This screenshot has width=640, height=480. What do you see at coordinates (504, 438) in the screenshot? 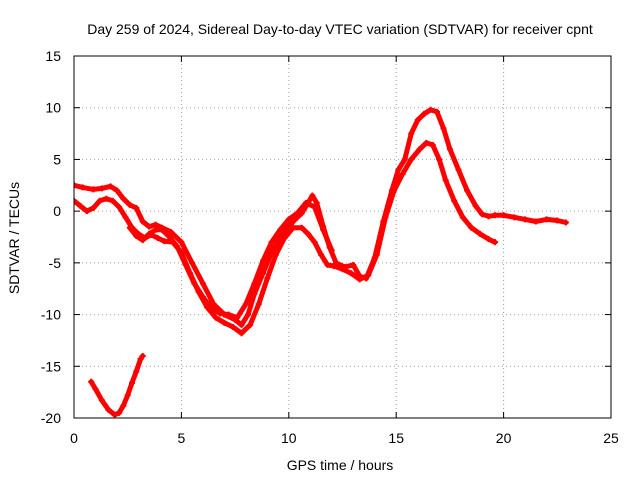
I see `x-tick-label: 20` at bounding box center [504, 438].